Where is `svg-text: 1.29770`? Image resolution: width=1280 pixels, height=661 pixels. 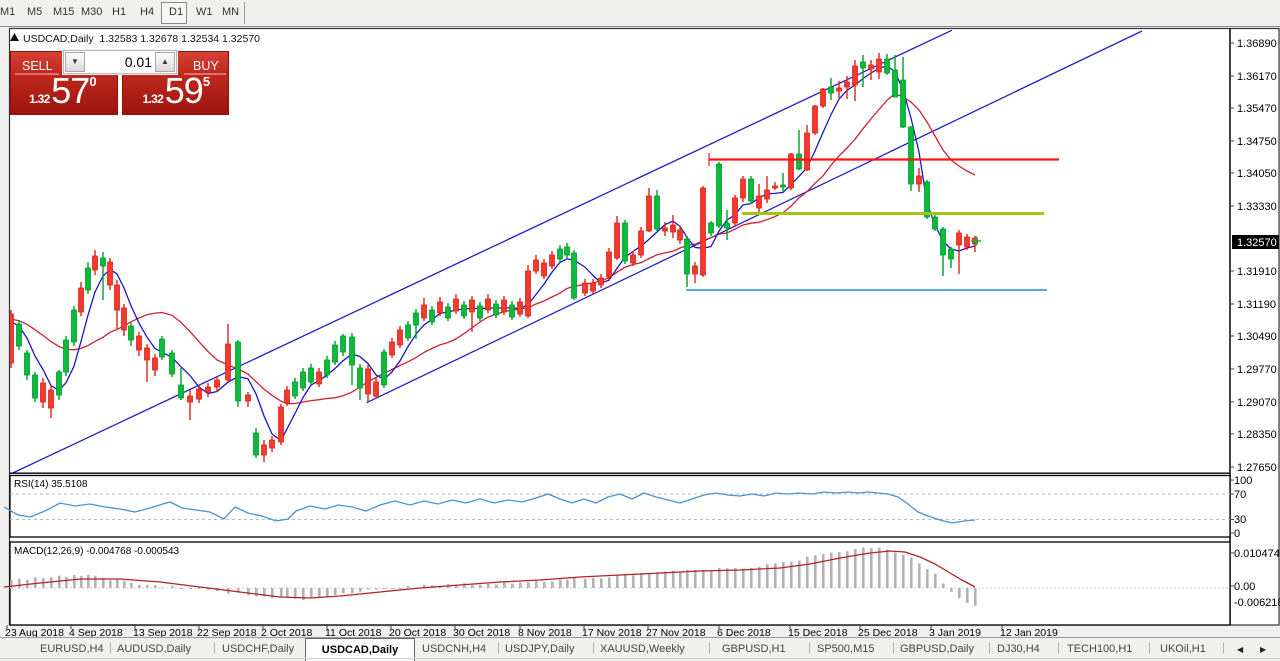 svg-text: 1.29770 is located at coordinates (1257, 370).